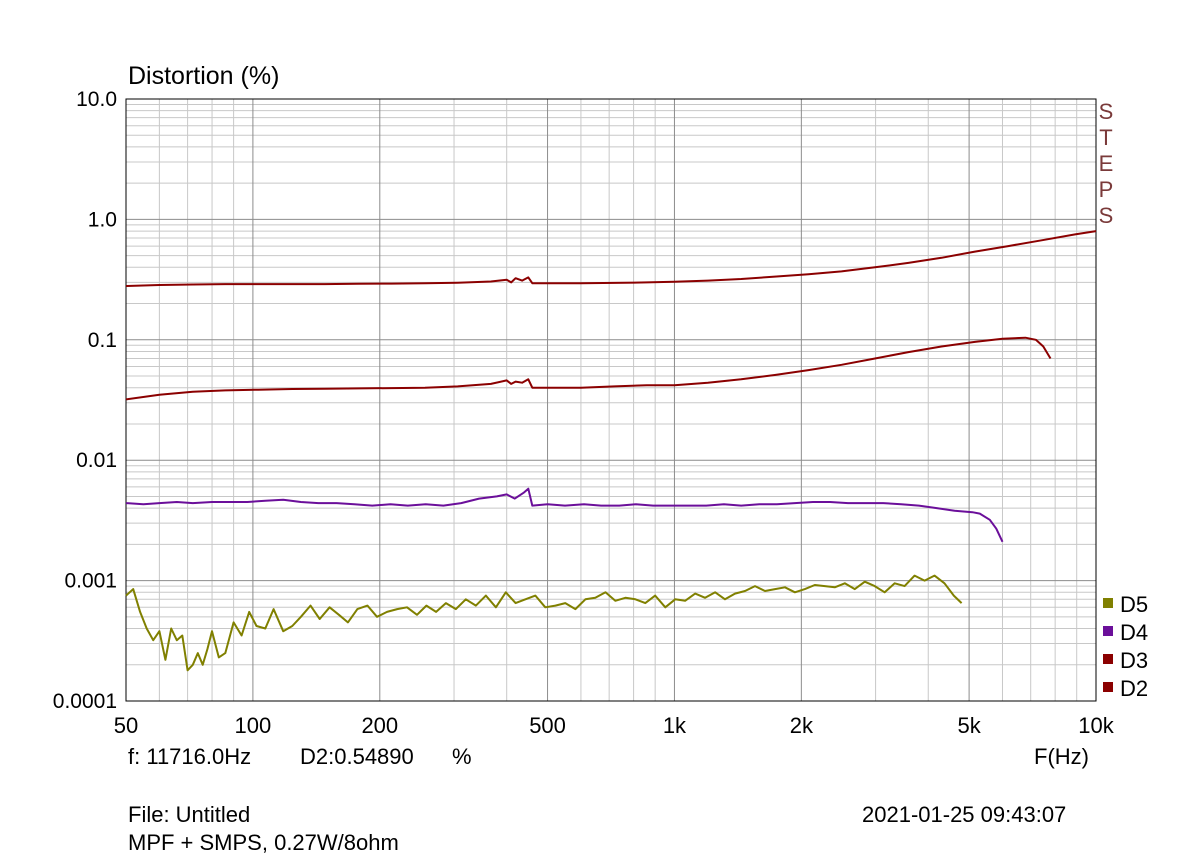 This screenshot has width=1200, height=860. I want to click on series-line-d3, so click(588, 368).